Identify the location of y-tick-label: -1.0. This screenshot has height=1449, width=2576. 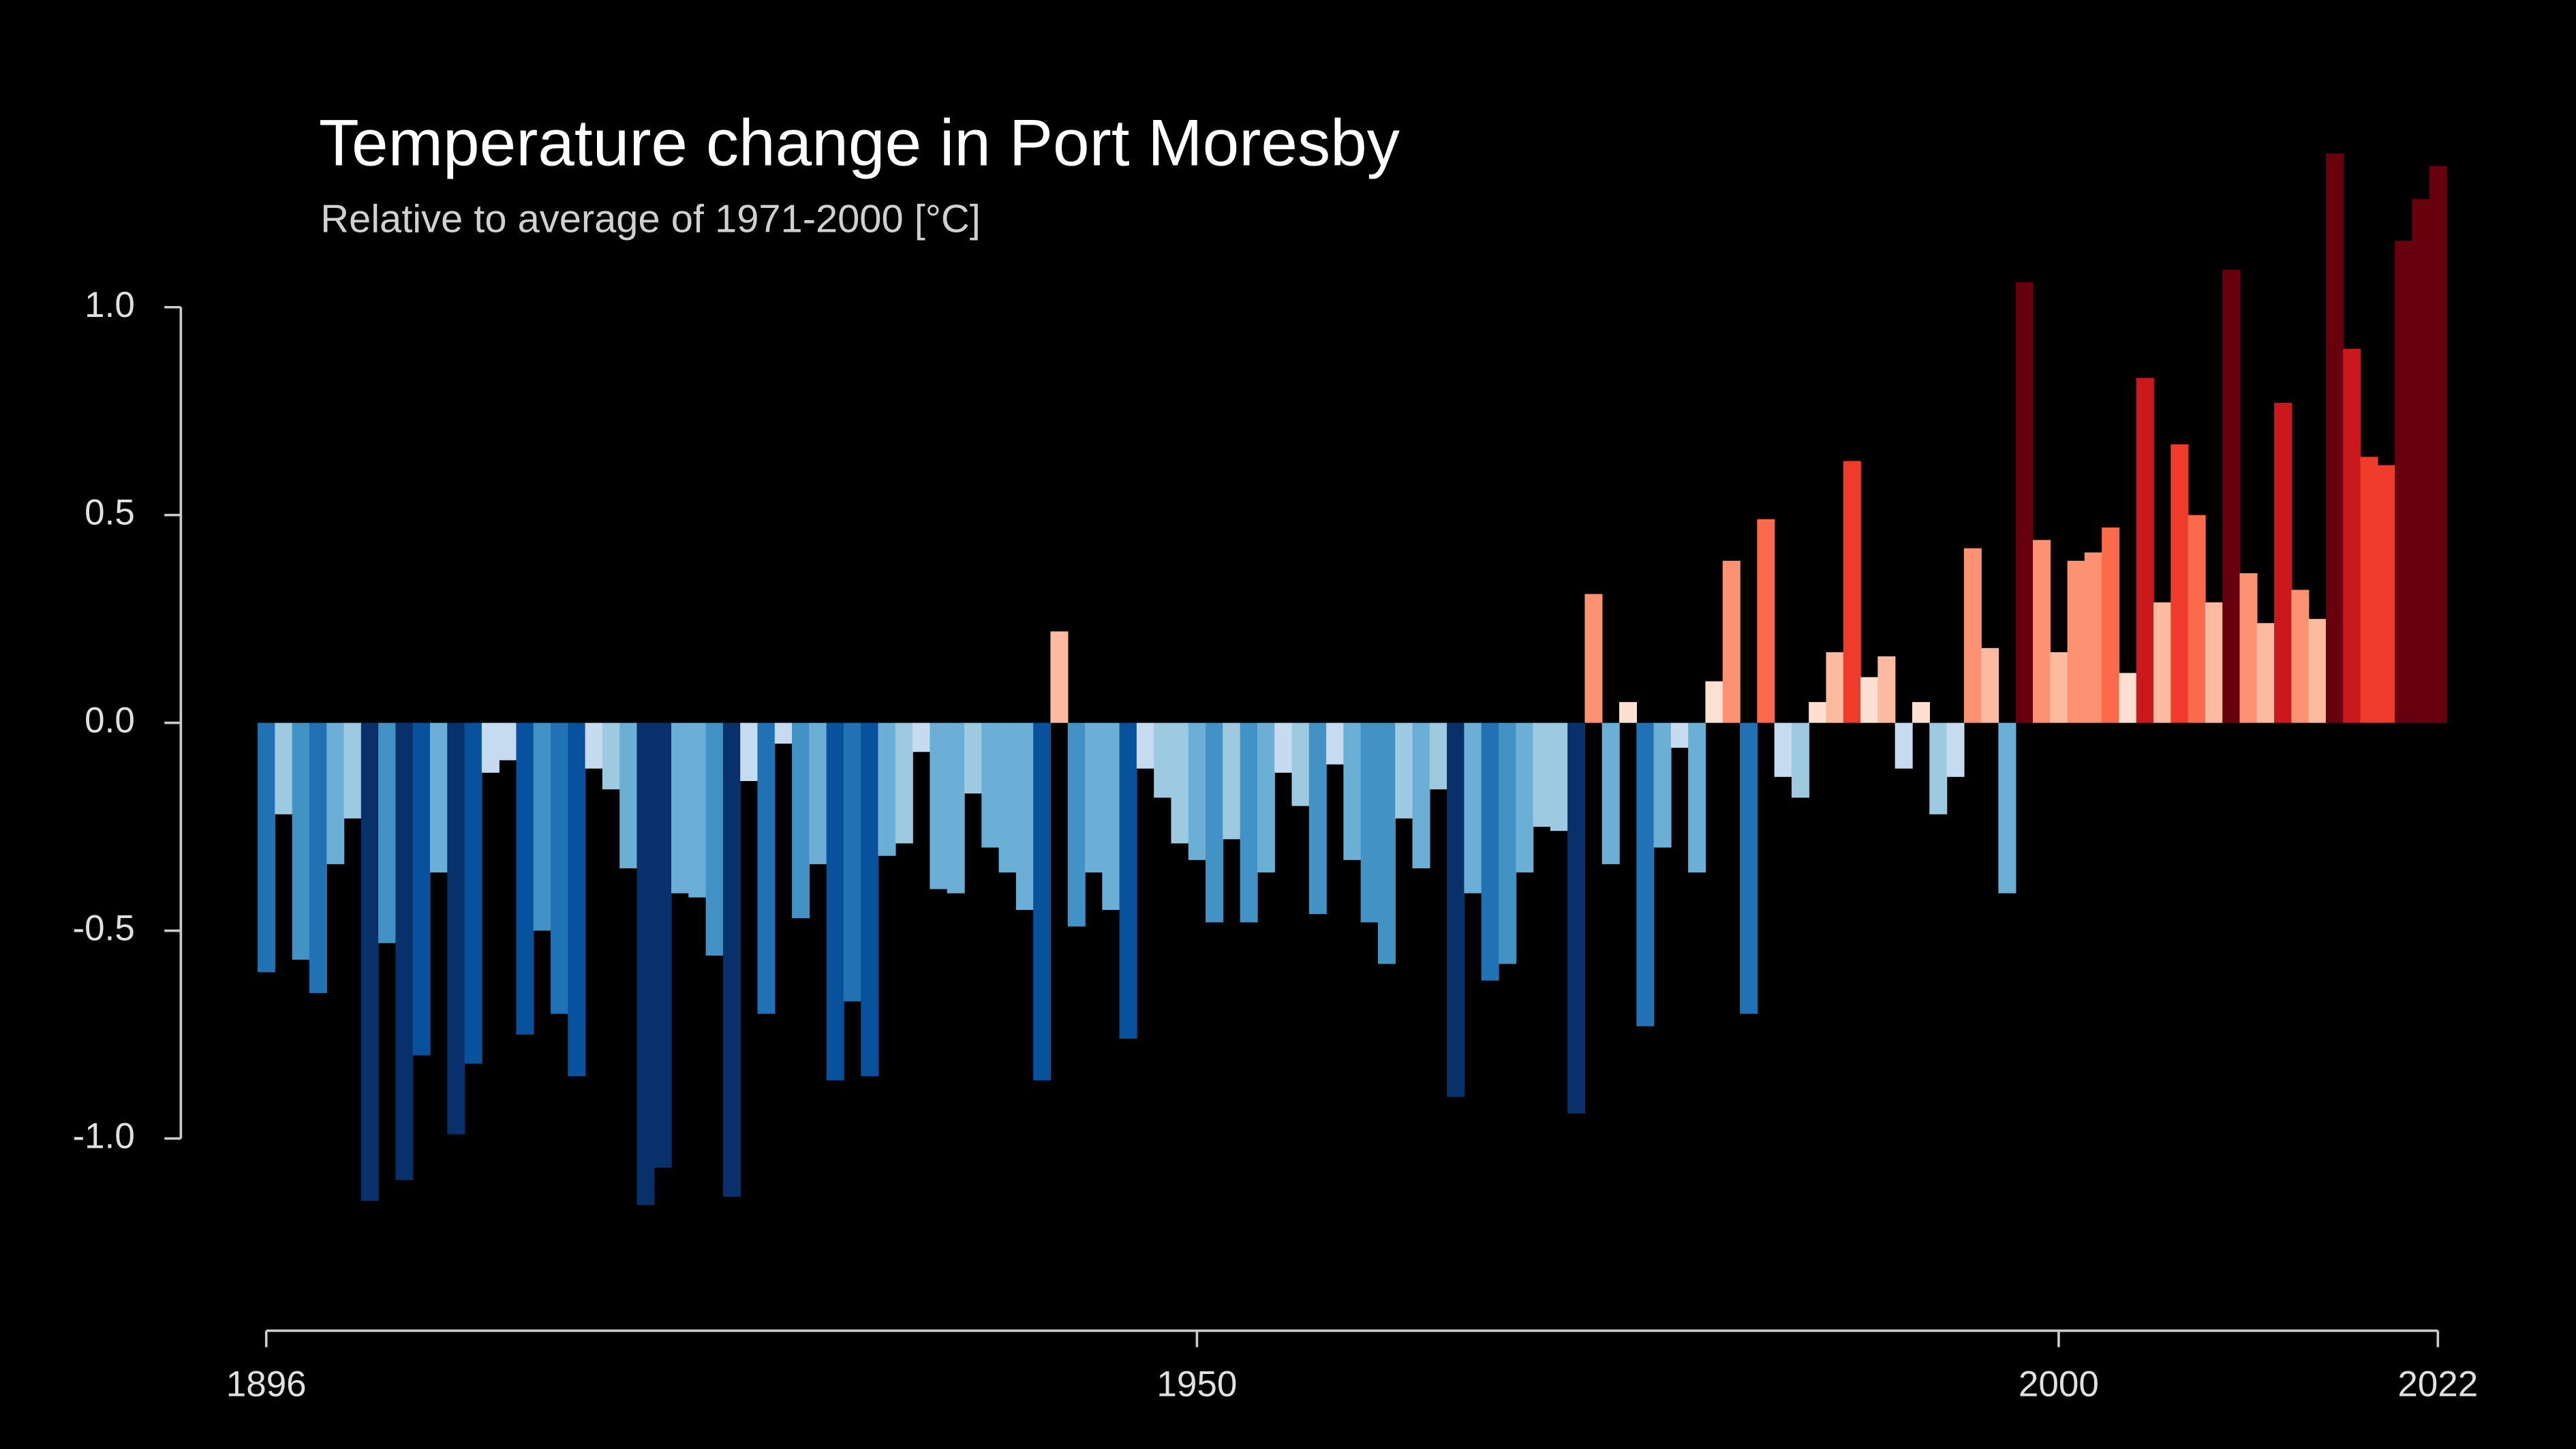
(104, 1136).